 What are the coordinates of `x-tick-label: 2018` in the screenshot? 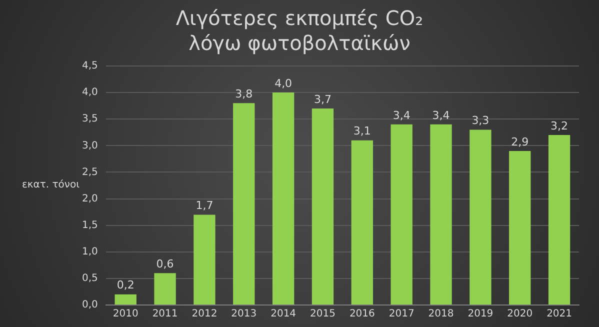 It's located at (441, 314).